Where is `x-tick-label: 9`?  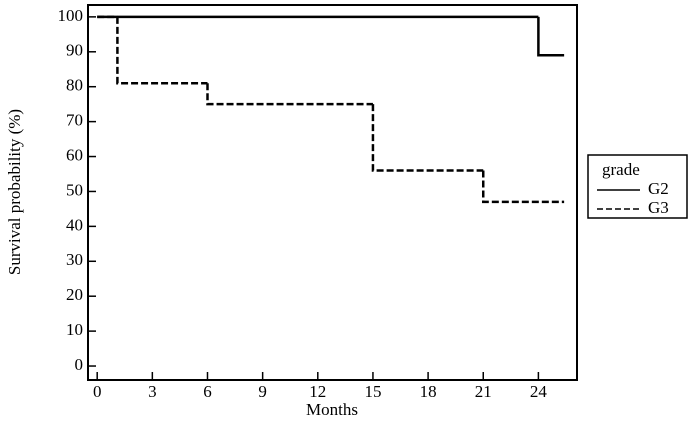 x-tick-label: 9 is located at coordinates (262, 391).